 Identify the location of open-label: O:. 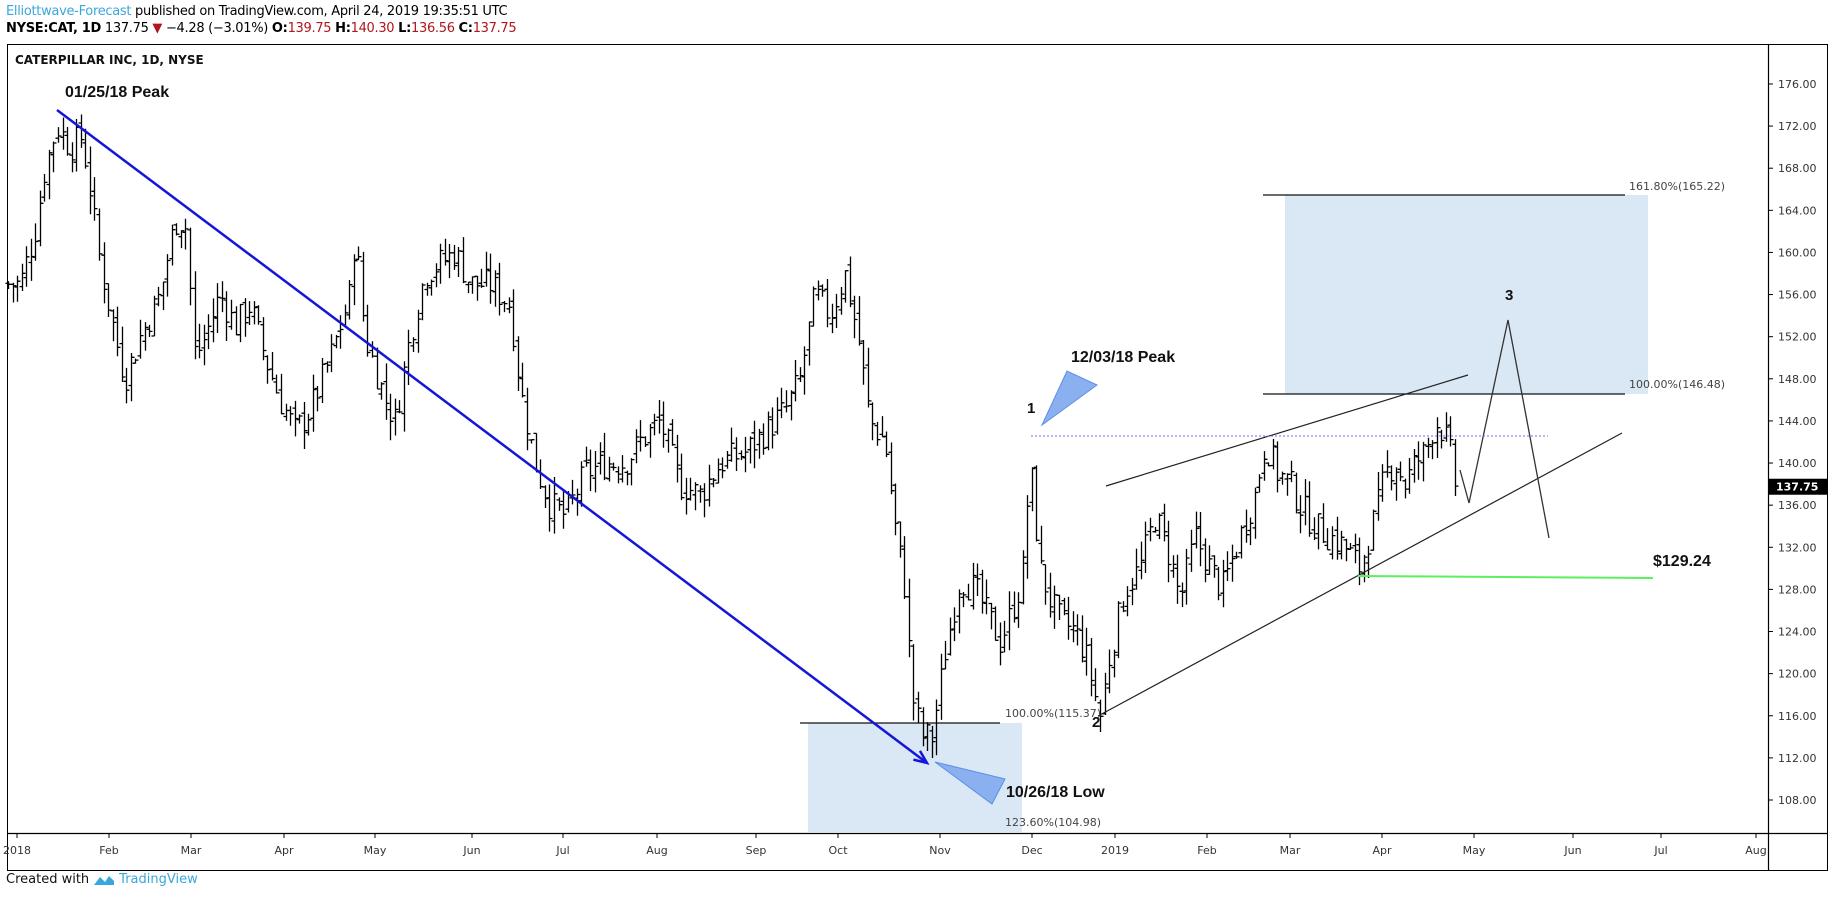
(279, 28).